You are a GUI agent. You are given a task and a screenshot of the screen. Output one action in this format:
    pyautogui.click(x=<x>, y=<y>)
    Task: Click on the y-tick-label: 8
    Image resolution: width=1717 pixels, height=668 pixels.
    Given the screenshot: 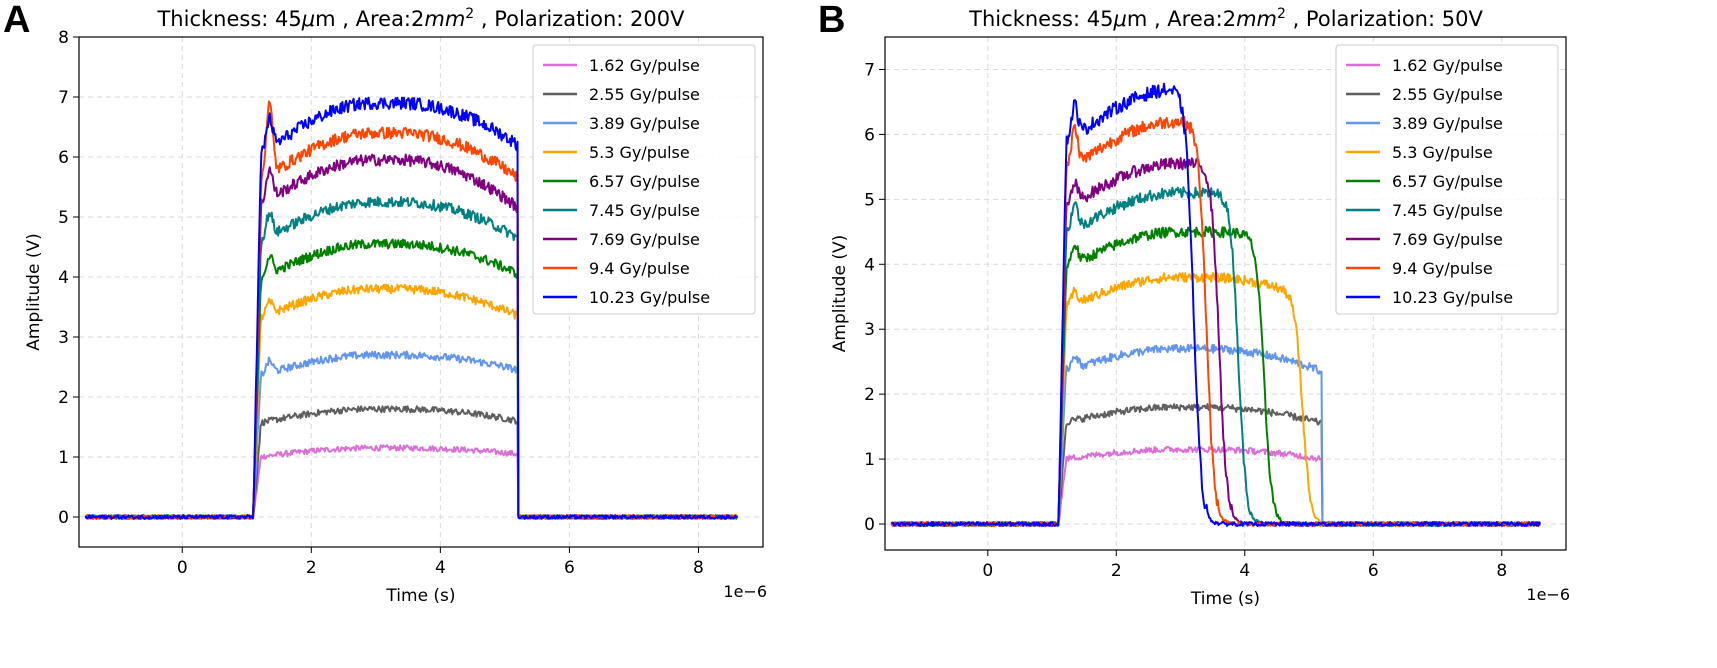 What is the action you would take?
    pyautogui.click(x=63, y=38)
    